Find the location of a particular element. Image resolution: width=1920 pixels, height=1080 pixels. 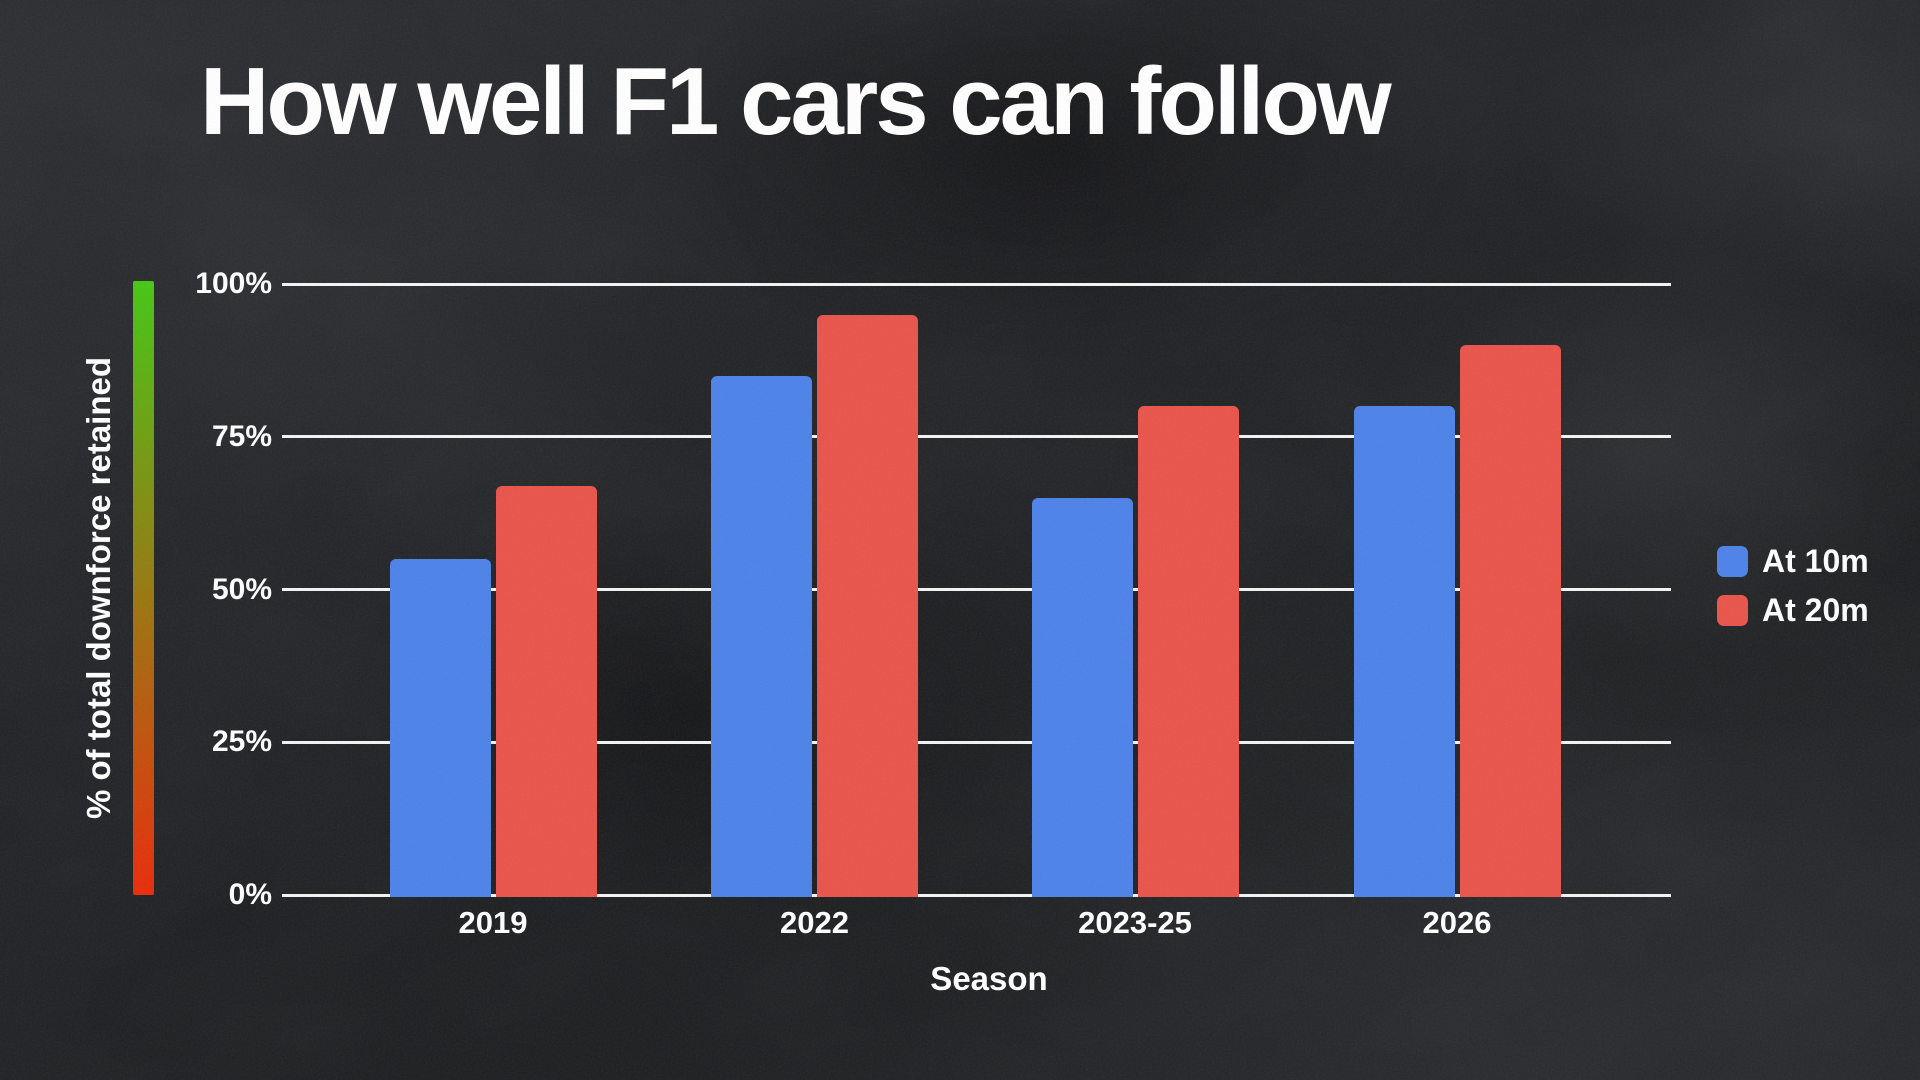

bar-at-20m-2022 is located at coordinates (867, 605).